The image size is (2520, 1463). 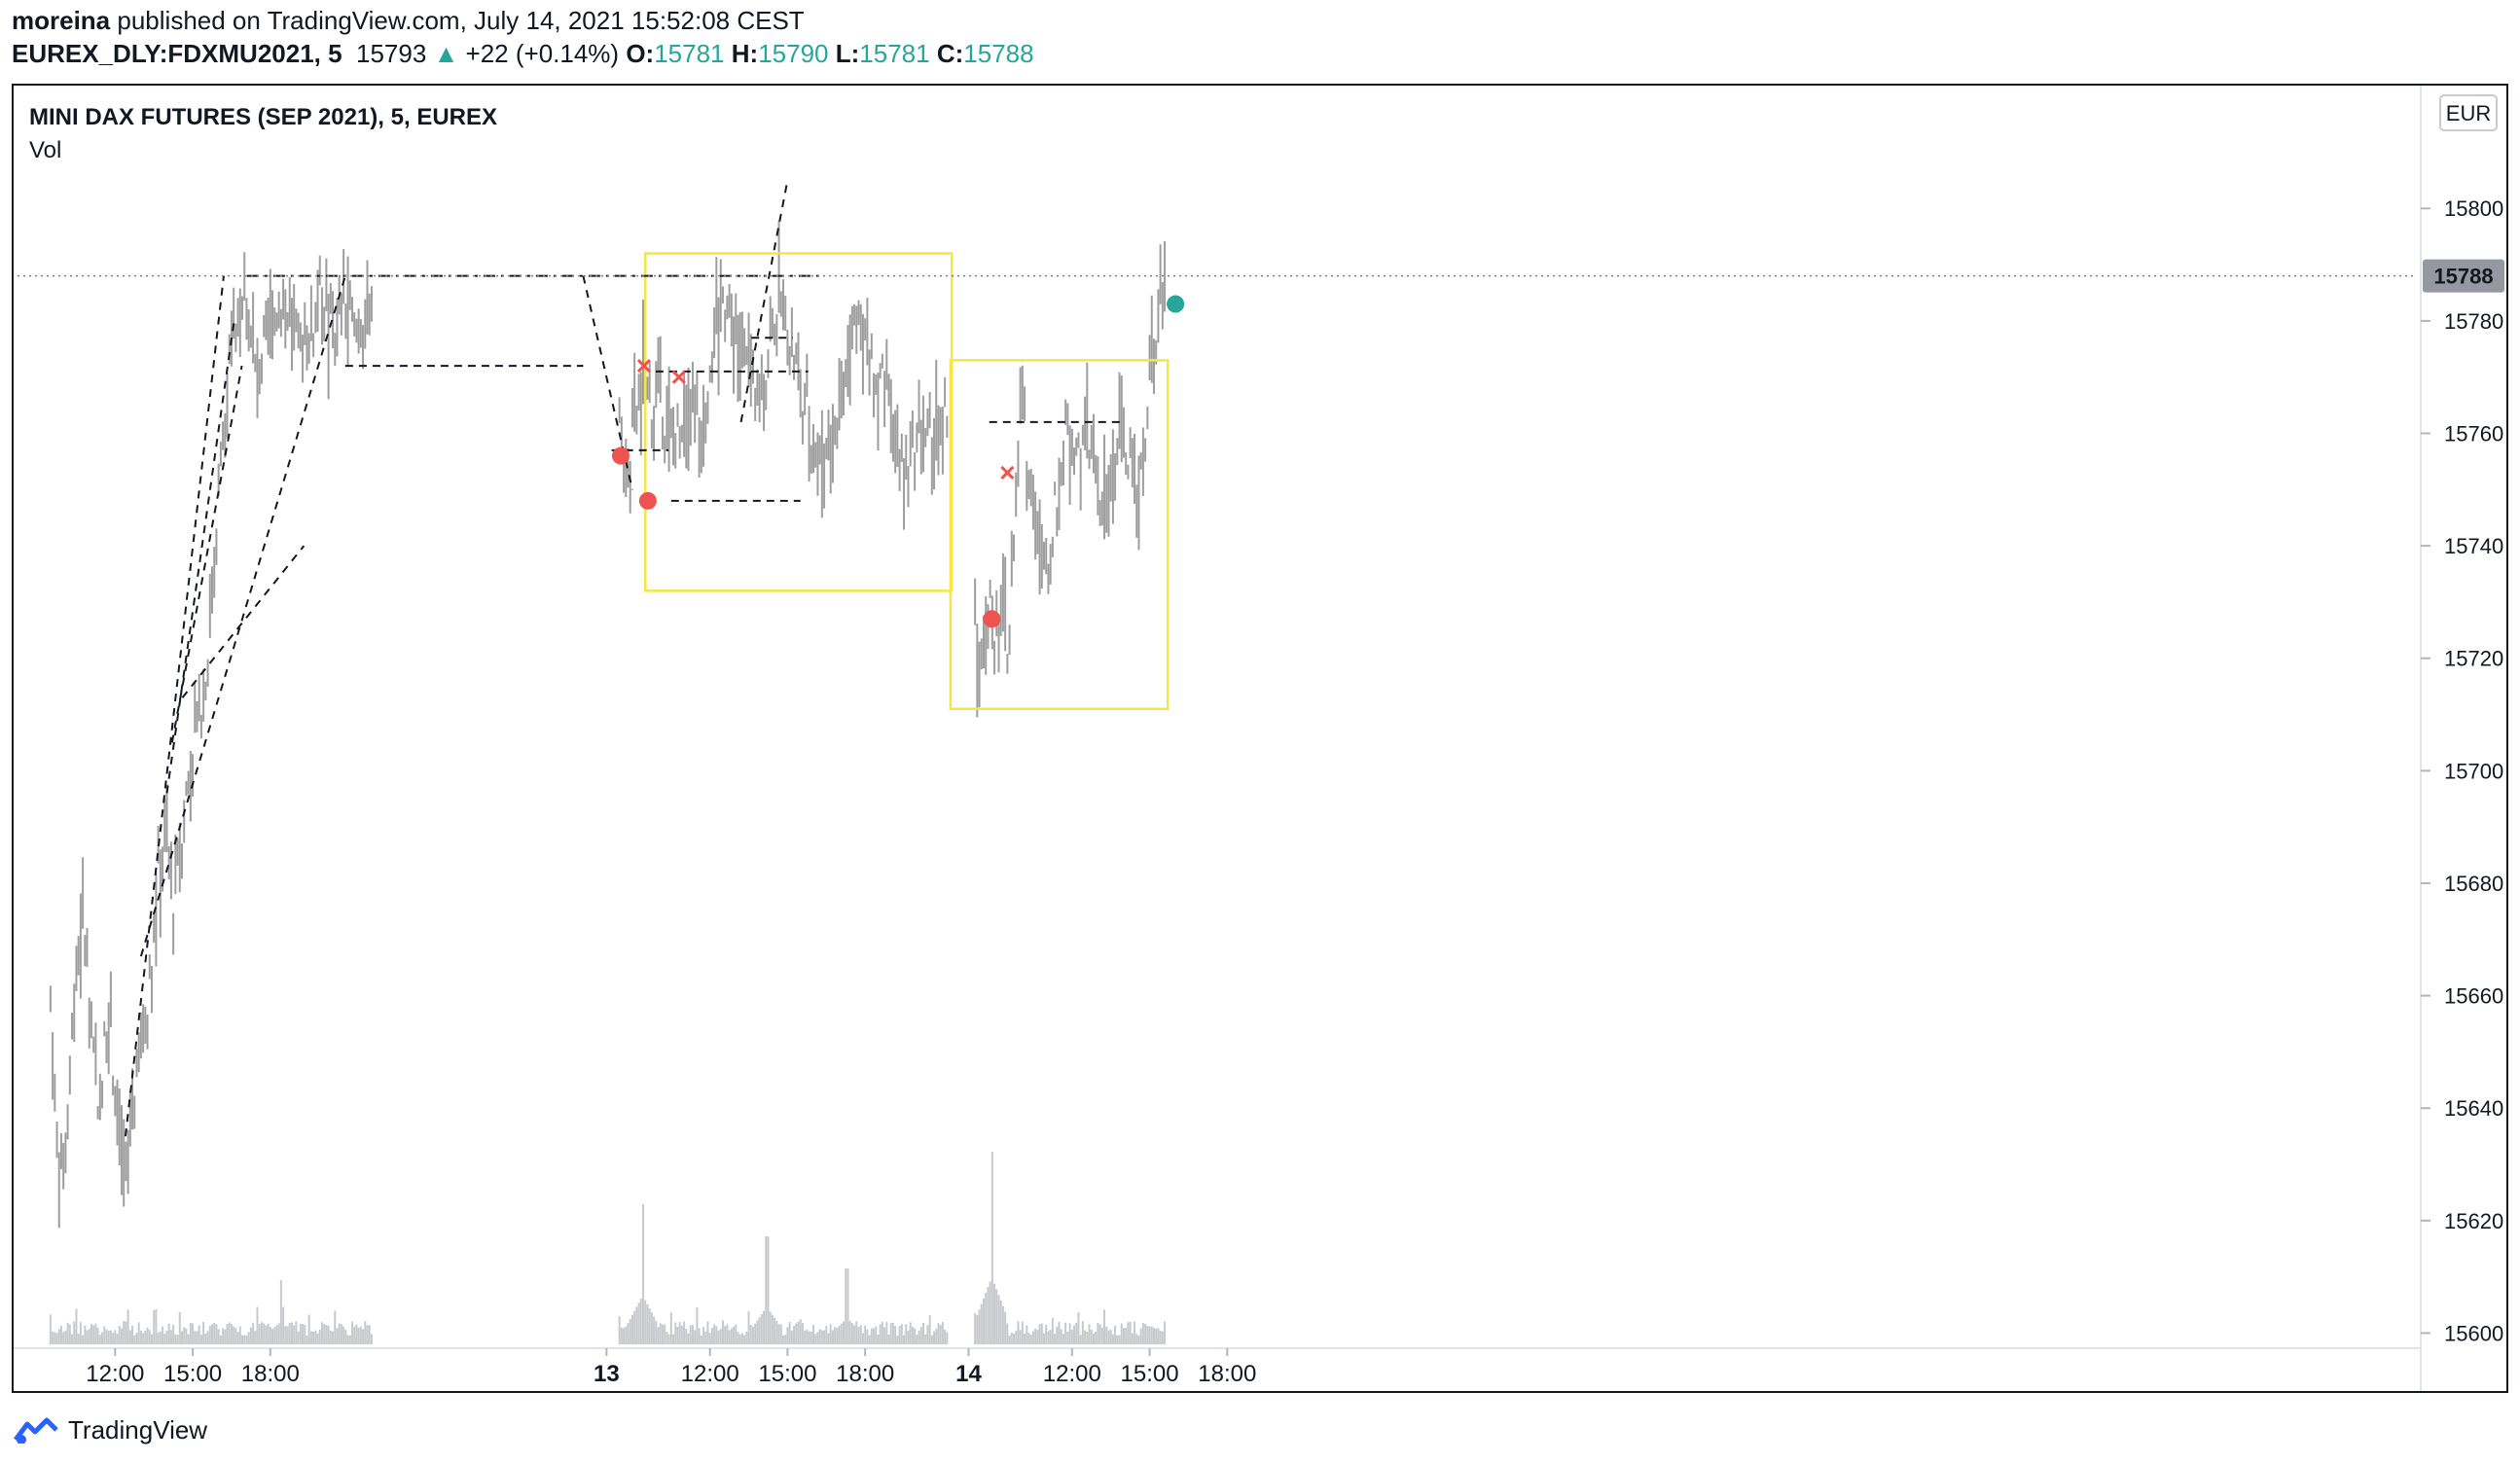 I want to click on currency-badge: EUR, so click(x=2468, y=112).